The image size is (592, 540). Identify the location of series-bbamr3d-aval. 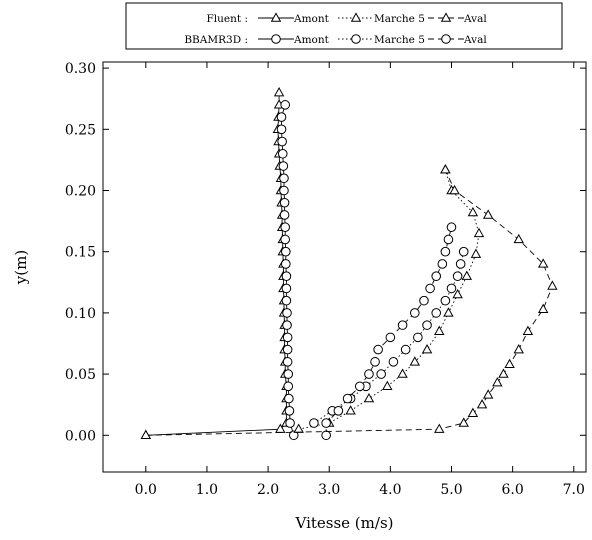
(389, 331).